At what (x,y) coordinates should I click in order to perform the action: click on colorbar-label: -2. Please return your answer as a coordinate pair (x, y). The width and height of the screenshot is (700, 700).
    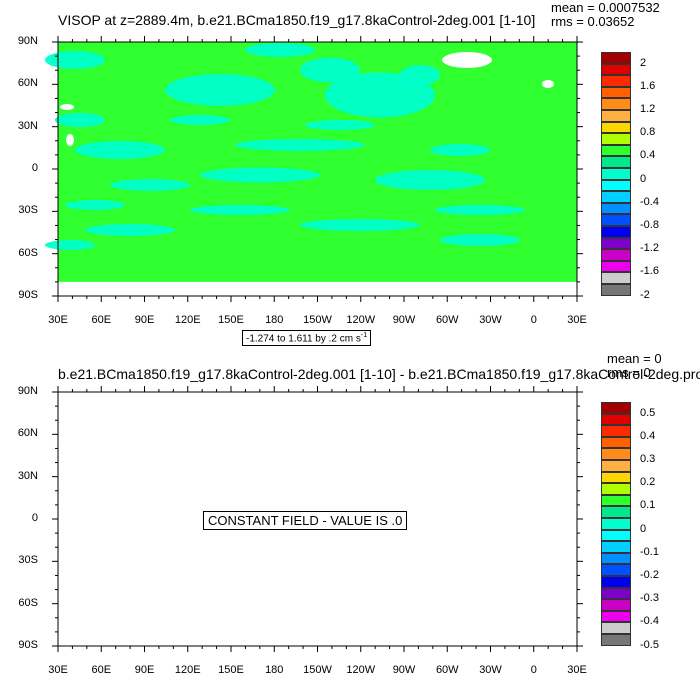
    Looking at the image, I should click on (645, 294).